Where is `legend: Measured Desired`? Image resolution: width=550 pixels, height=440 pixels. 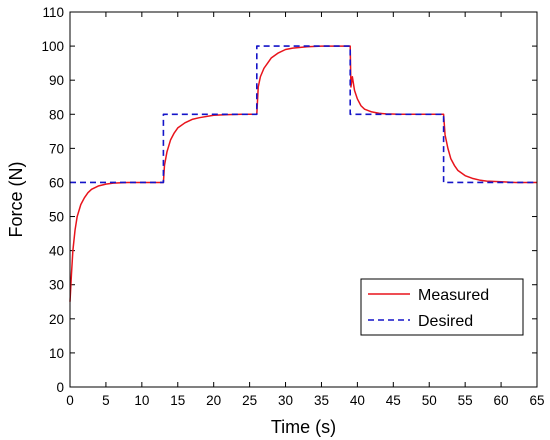 legend: Measured Desired is located at coordinates (442, 307).